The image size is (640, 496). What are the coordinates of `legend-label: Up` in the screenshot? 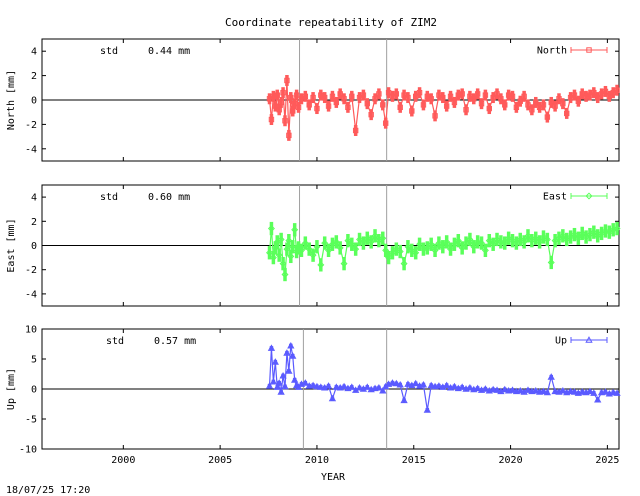 It's located at (561, 341).